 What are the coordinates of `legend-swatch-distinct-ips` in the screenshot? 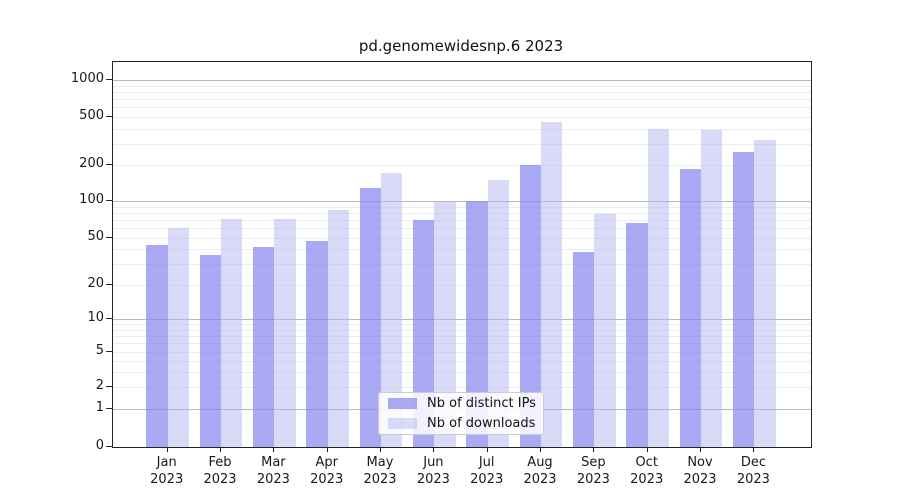 It's located at (402, 403).